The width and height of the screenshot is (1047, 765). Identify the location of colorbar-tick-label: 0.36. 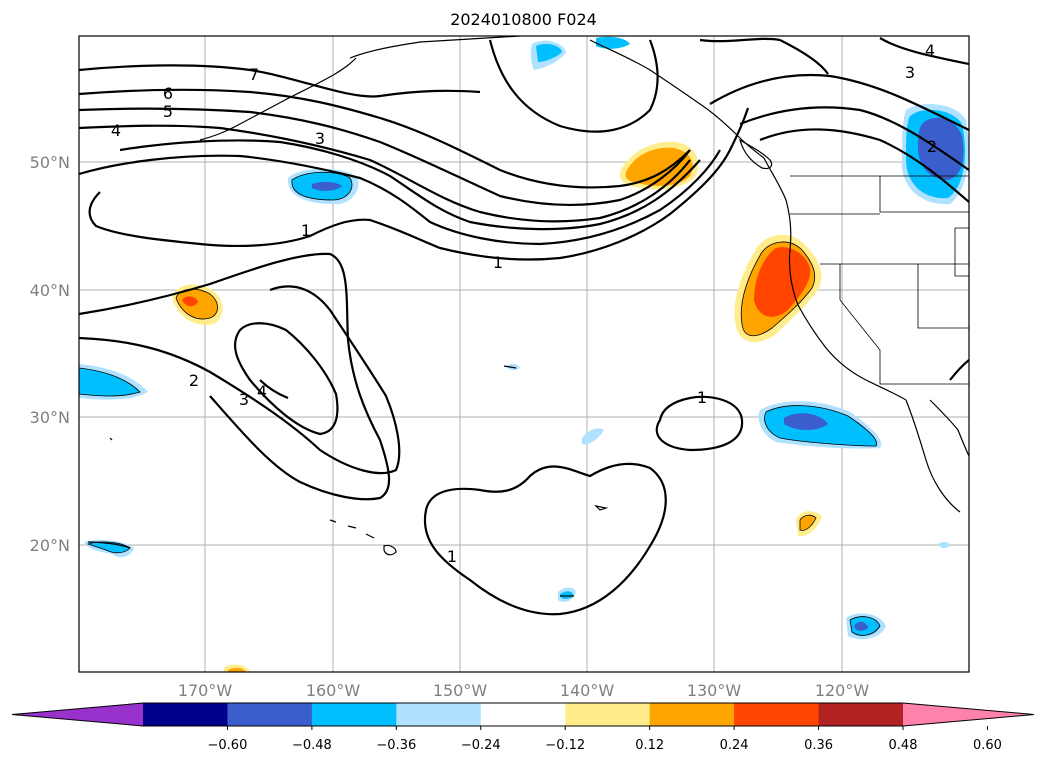
(818, 745).